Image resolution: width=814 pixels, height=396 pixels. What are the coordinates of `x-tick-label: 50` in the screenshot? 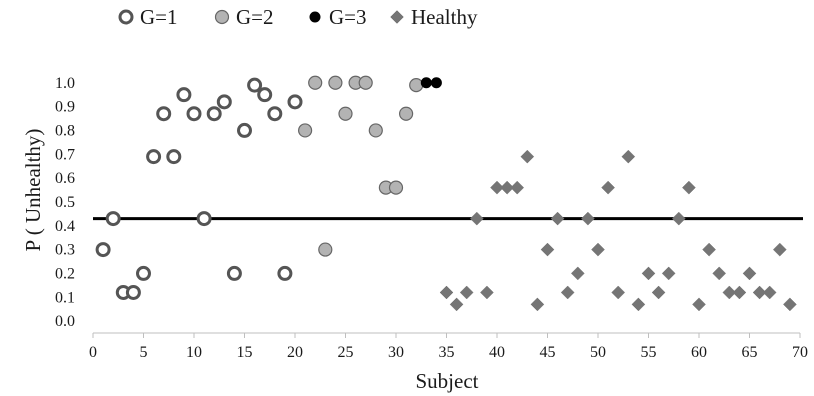 It's located at (598, 352).